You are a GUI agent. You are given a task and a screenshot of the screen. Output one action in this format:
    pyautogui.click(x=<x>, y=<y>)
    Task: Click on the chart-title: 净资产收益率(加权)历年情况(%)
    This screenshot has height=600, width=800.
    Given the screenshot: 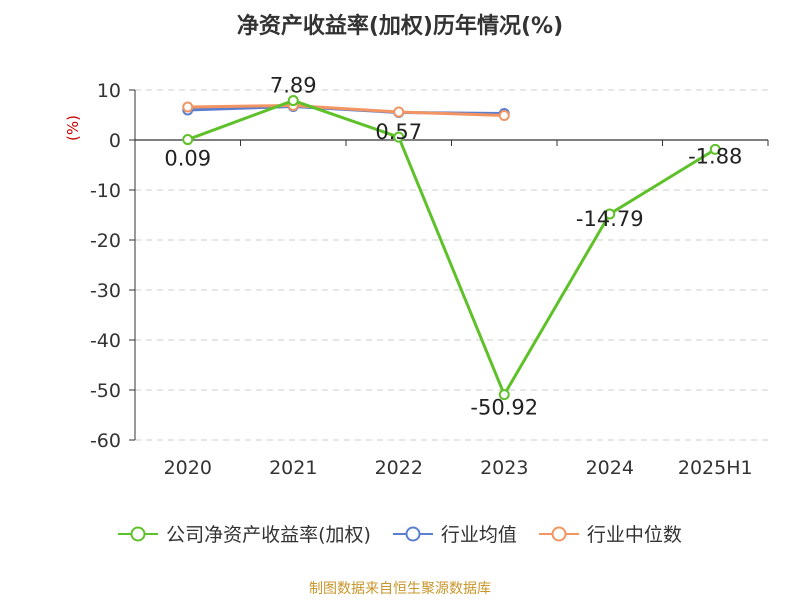 What is the action you would take?
    pyautogui.click(x=400, y=26)
    